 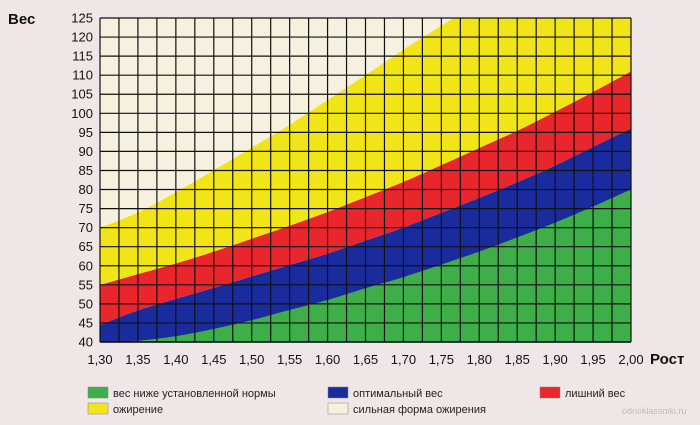 What do you see at coordinates (138, 410) in the screenshot?
I see `legend-label: ожирение` at bounding box center [138, 410].